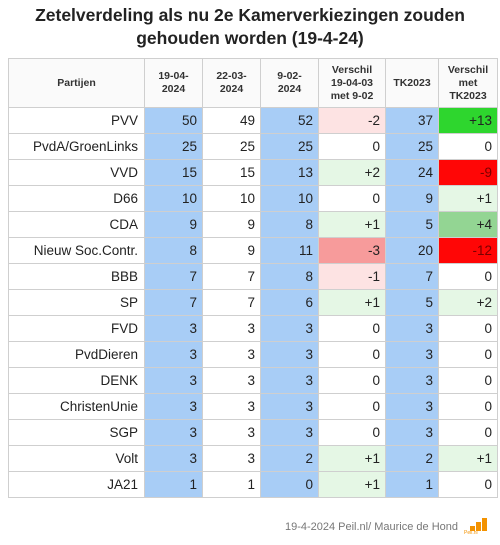 Image resolution: width=500 pixels, height=545 pixels. I want to click on seats-19-04-cell: 1, so click(173, 484).